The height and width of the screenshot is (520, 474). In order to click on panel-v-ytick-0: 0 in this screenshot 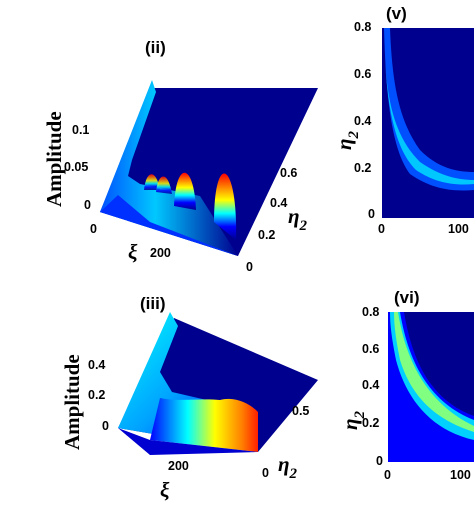, I will do `click(371, 214)`.